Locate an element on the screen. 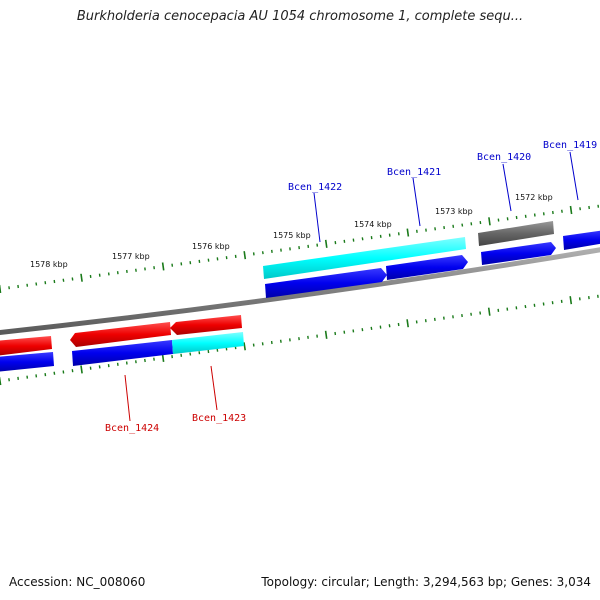 The width and height of the screenshot is (600, 600). tick-label: 1578 kbp is located at coordinates (49, 264).